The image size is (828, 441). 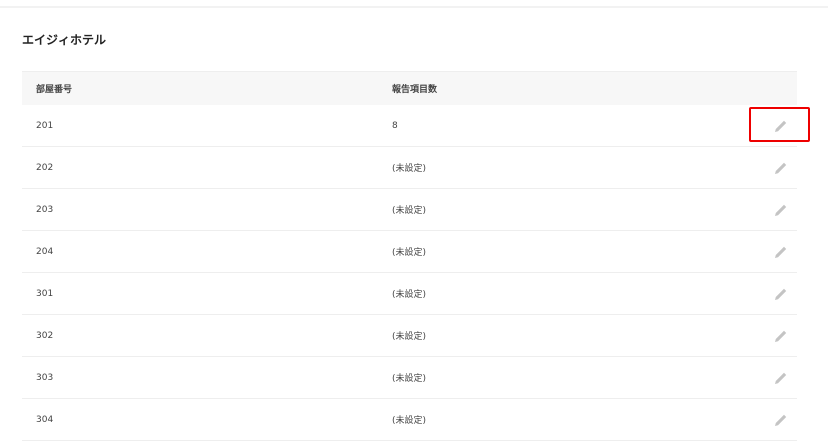 What do you see at coordinates (54, 90) in the screenshot?
I see `header-room-number: 部屋番号` at bounding box center [54, 90].